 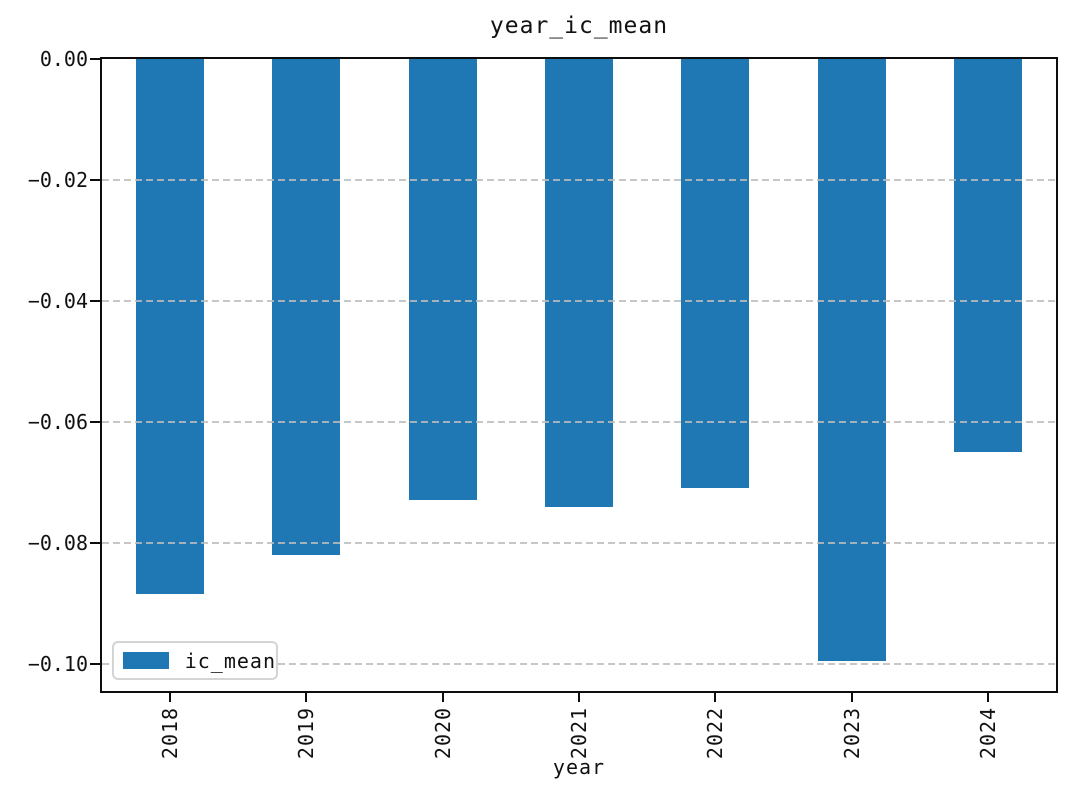 What do you see at coordinates (851, 697) in the screenshot?
I see `x-tick-mark-2023` at bounding box center [851, 697].